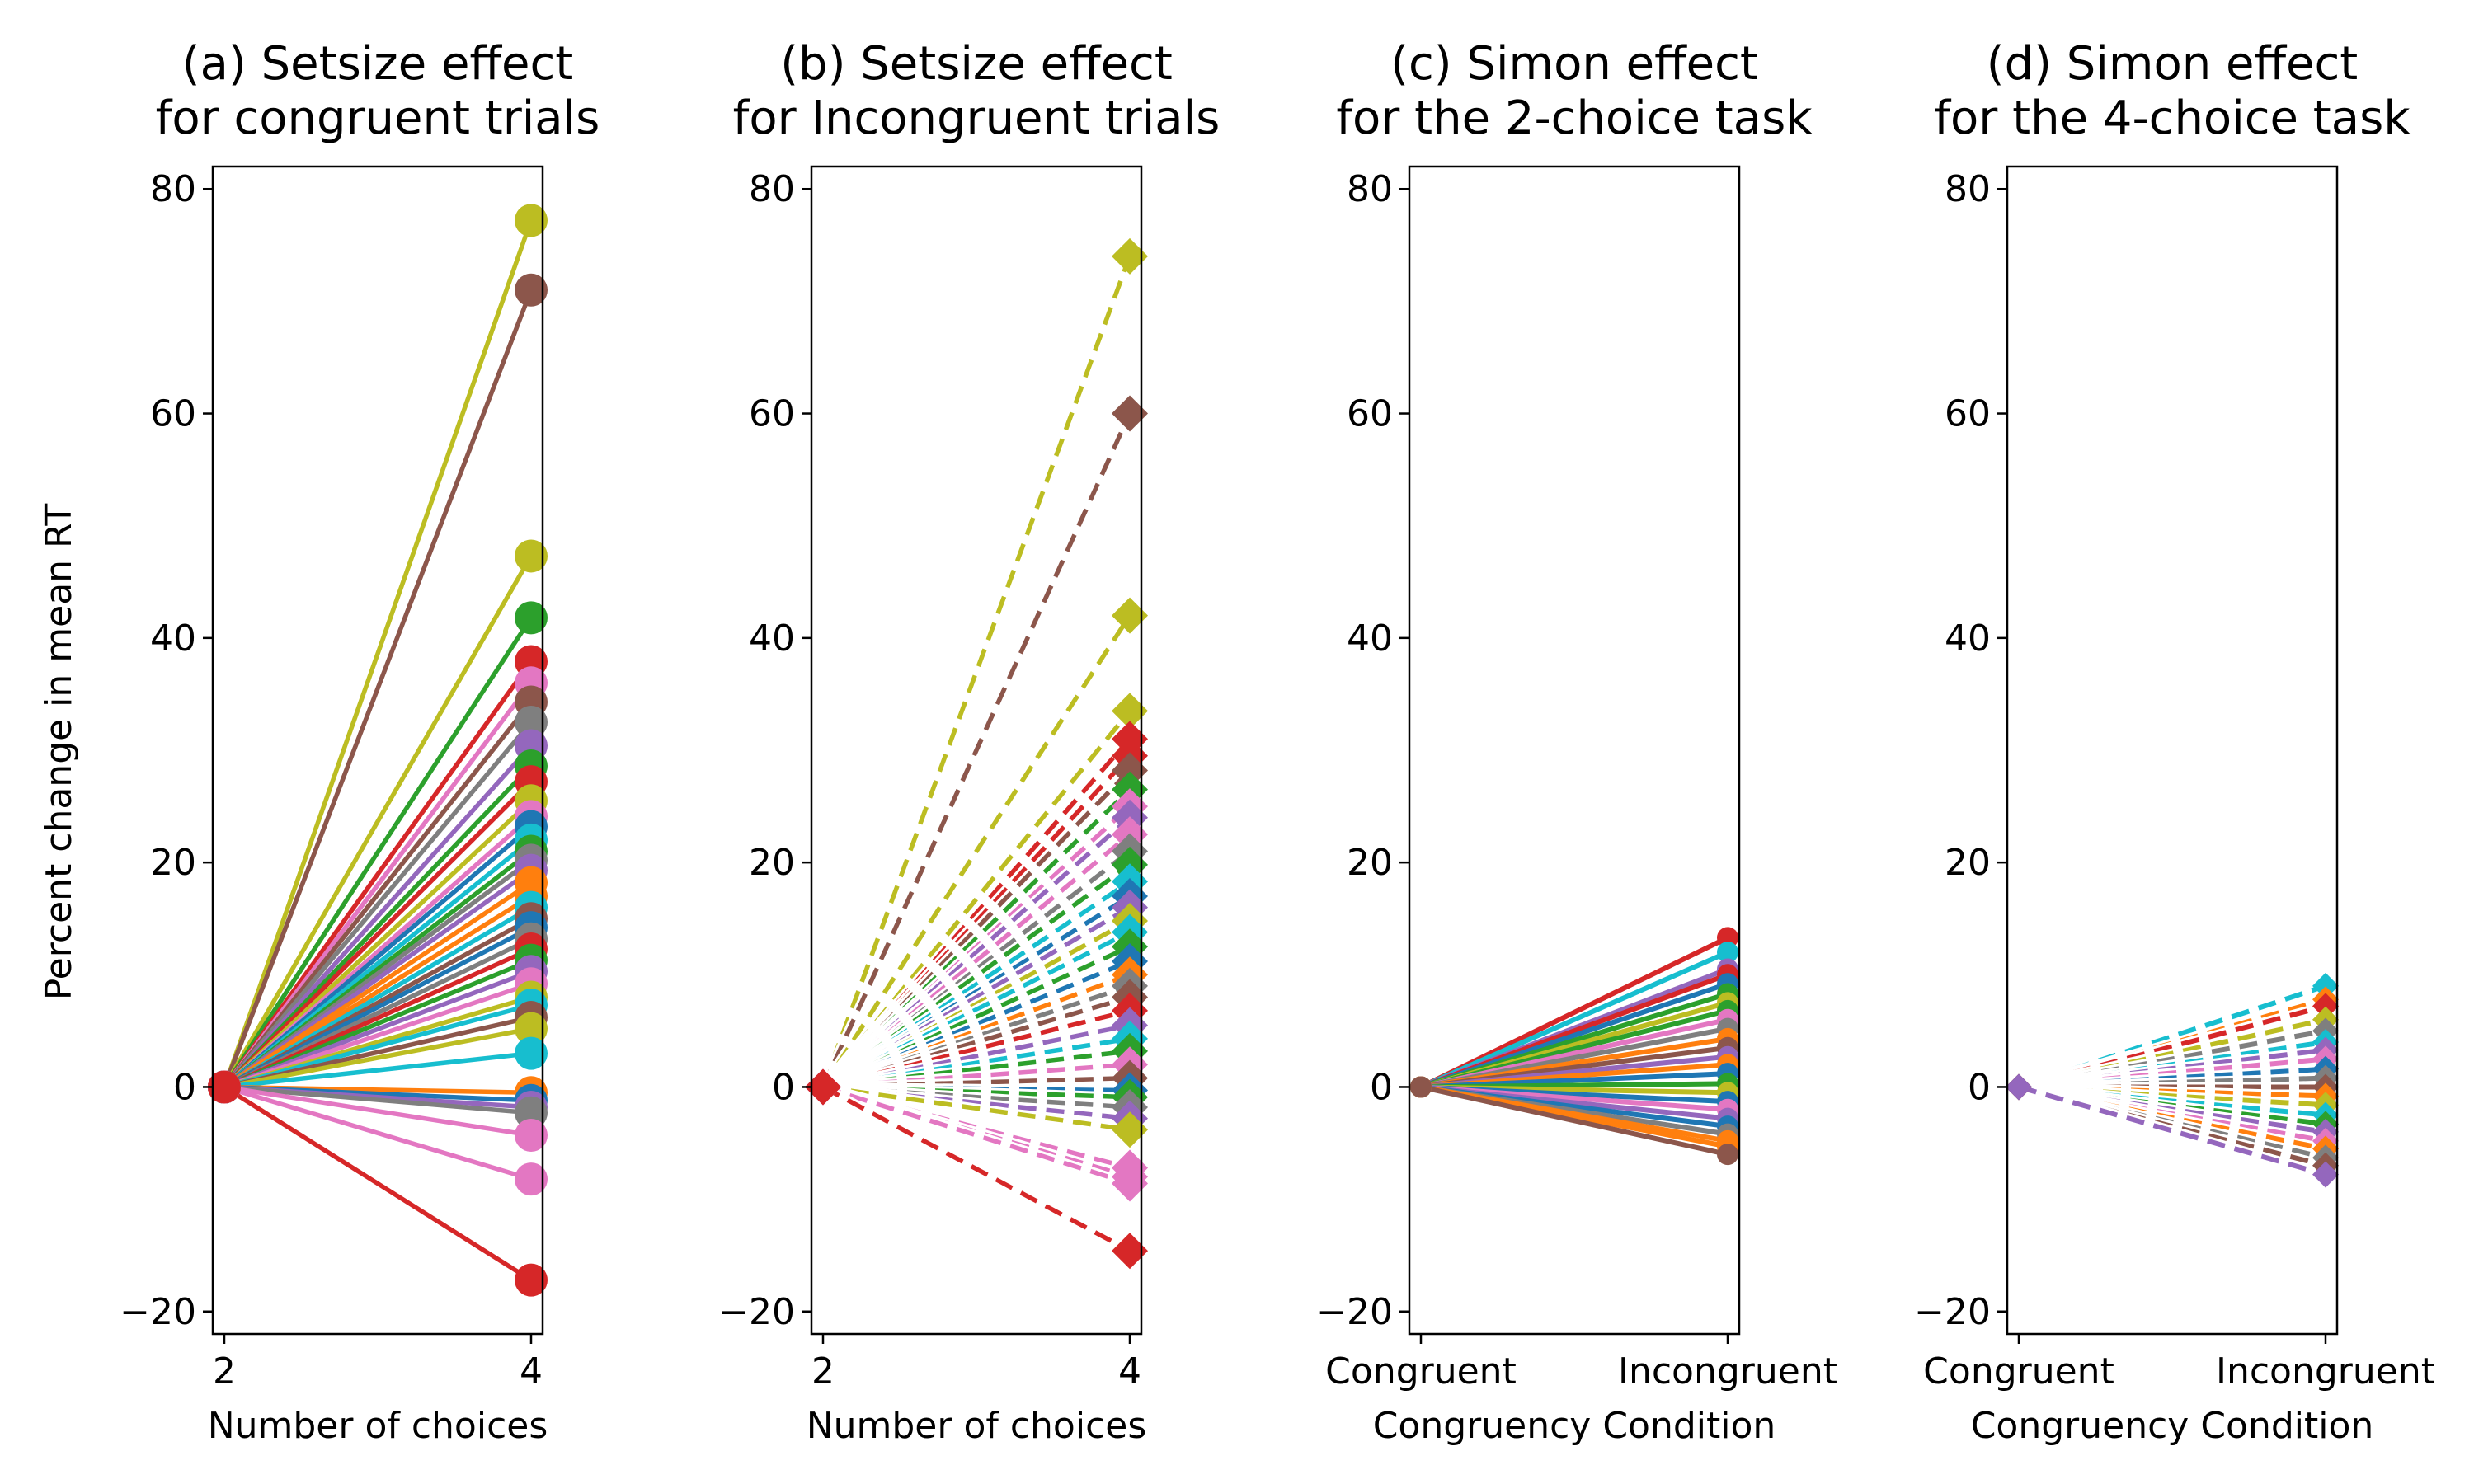 This screenshot has height=1484, width=2474. What do you see at coordinates (1574, 750) in the screenshot?
I see `axes-frame` at bounding box center [1574, 750].